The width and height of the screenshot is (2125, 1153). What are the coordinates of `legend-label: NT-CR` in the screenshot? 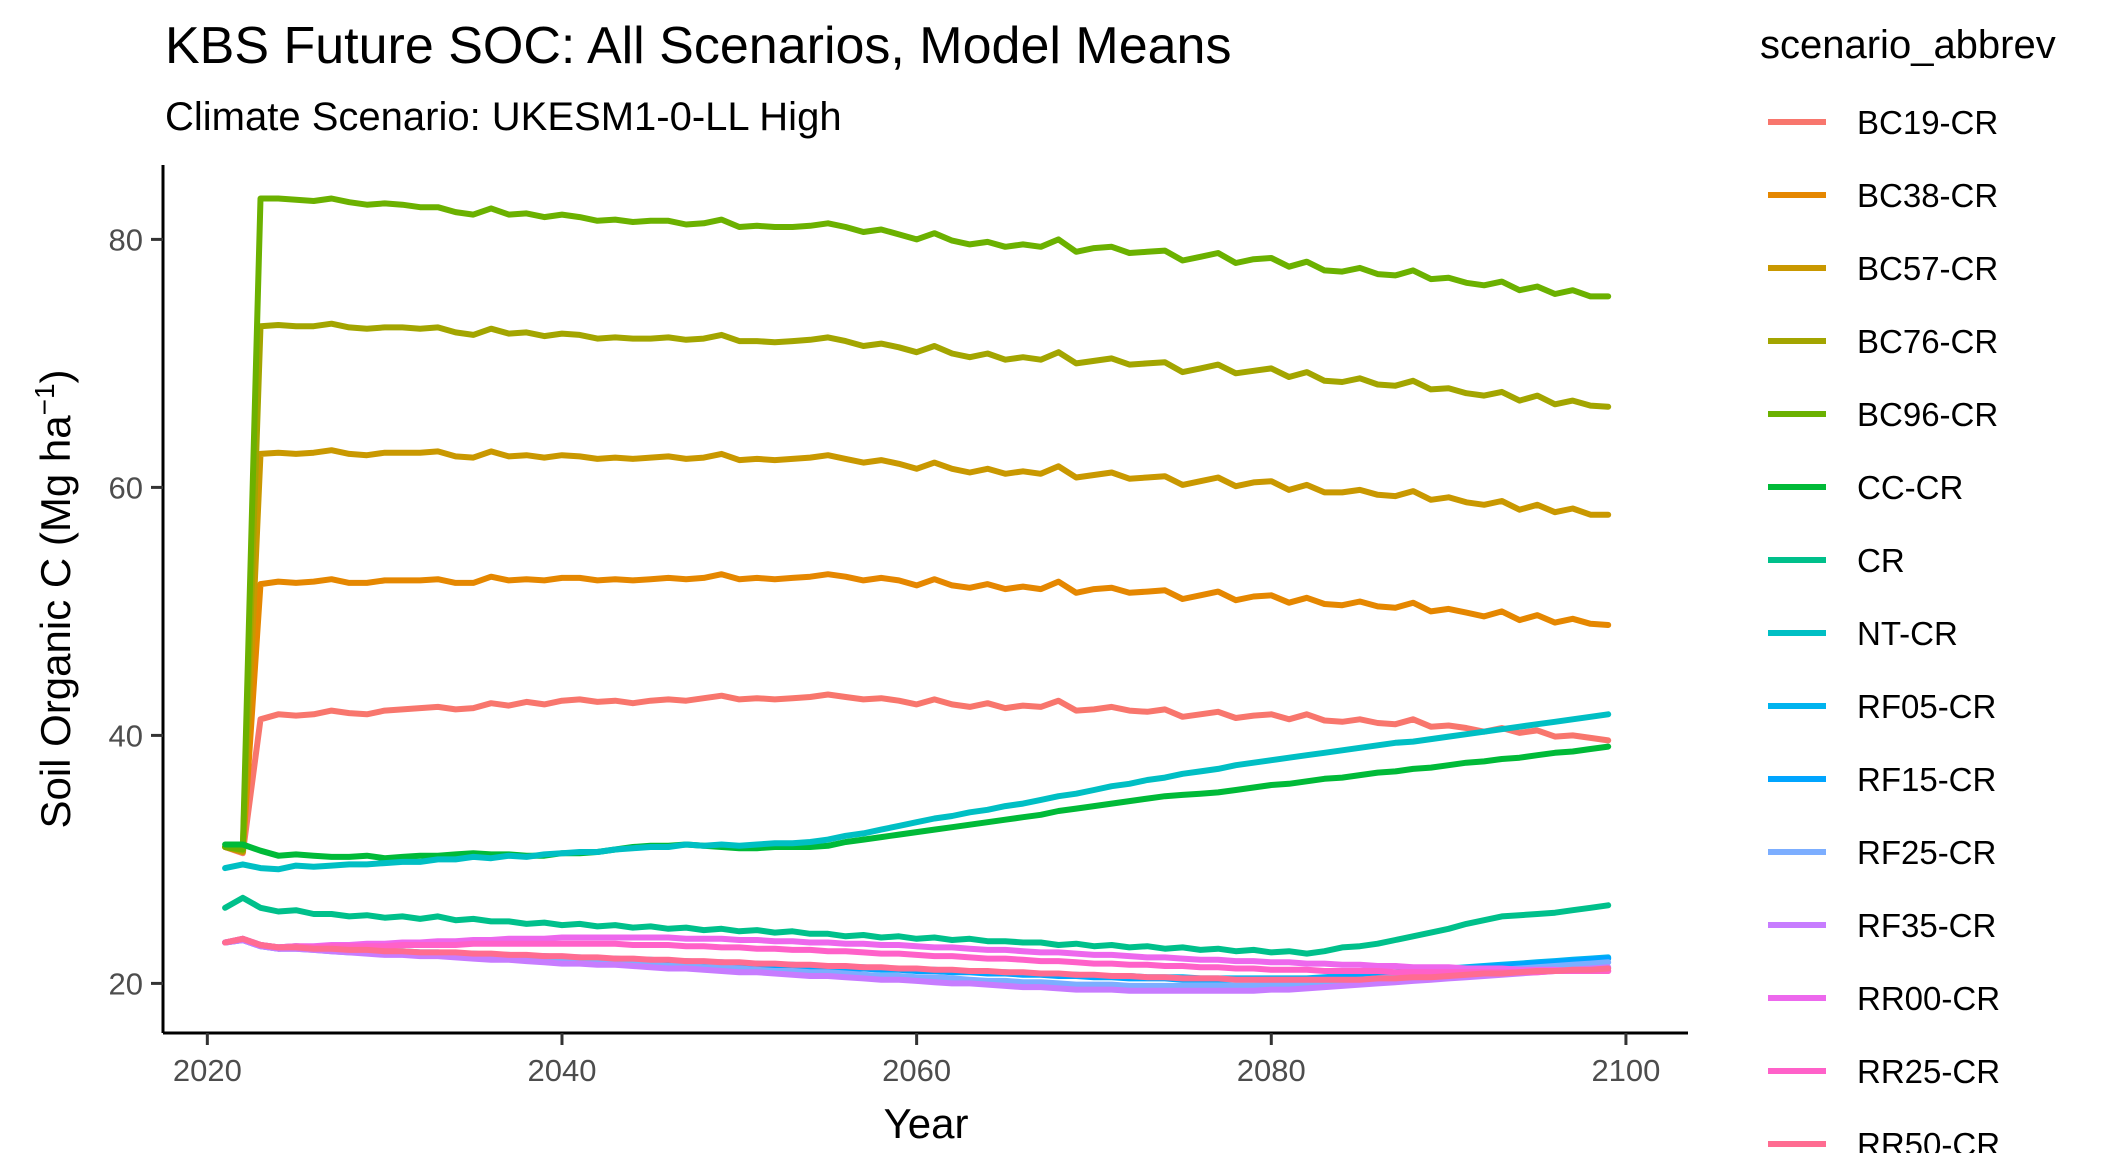 It's located at (1907, 633).